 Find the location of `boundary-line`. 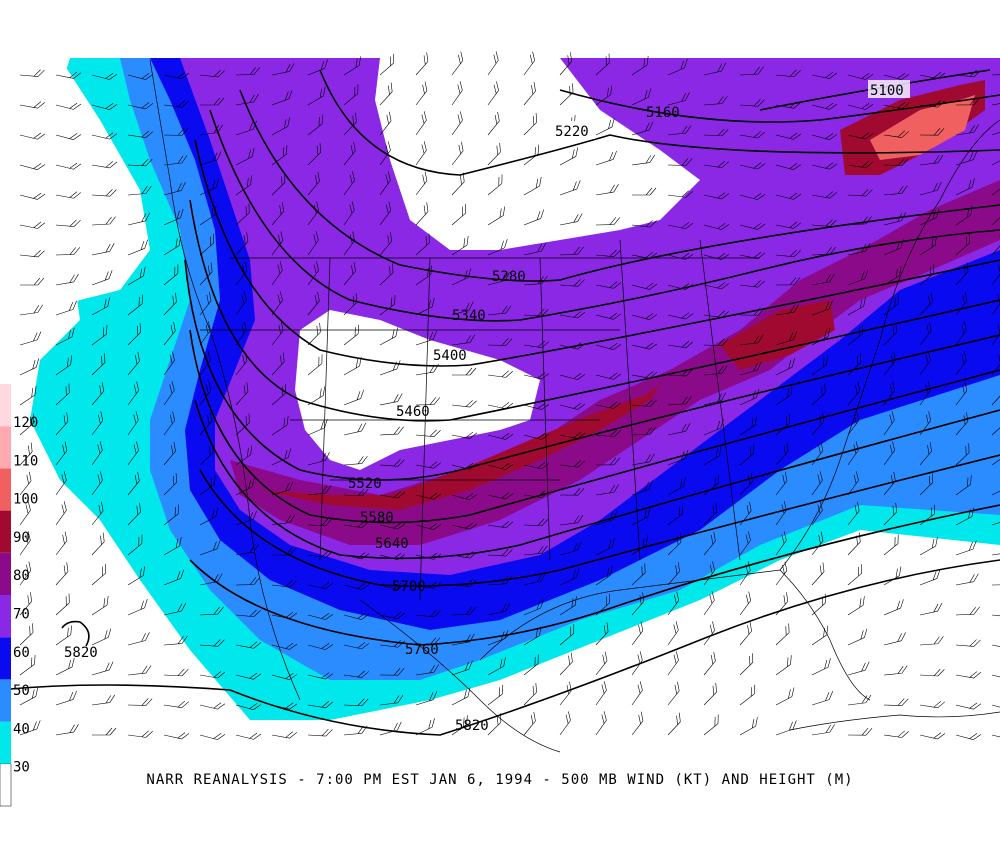

boundary-line is located at coordinates (545, 409).